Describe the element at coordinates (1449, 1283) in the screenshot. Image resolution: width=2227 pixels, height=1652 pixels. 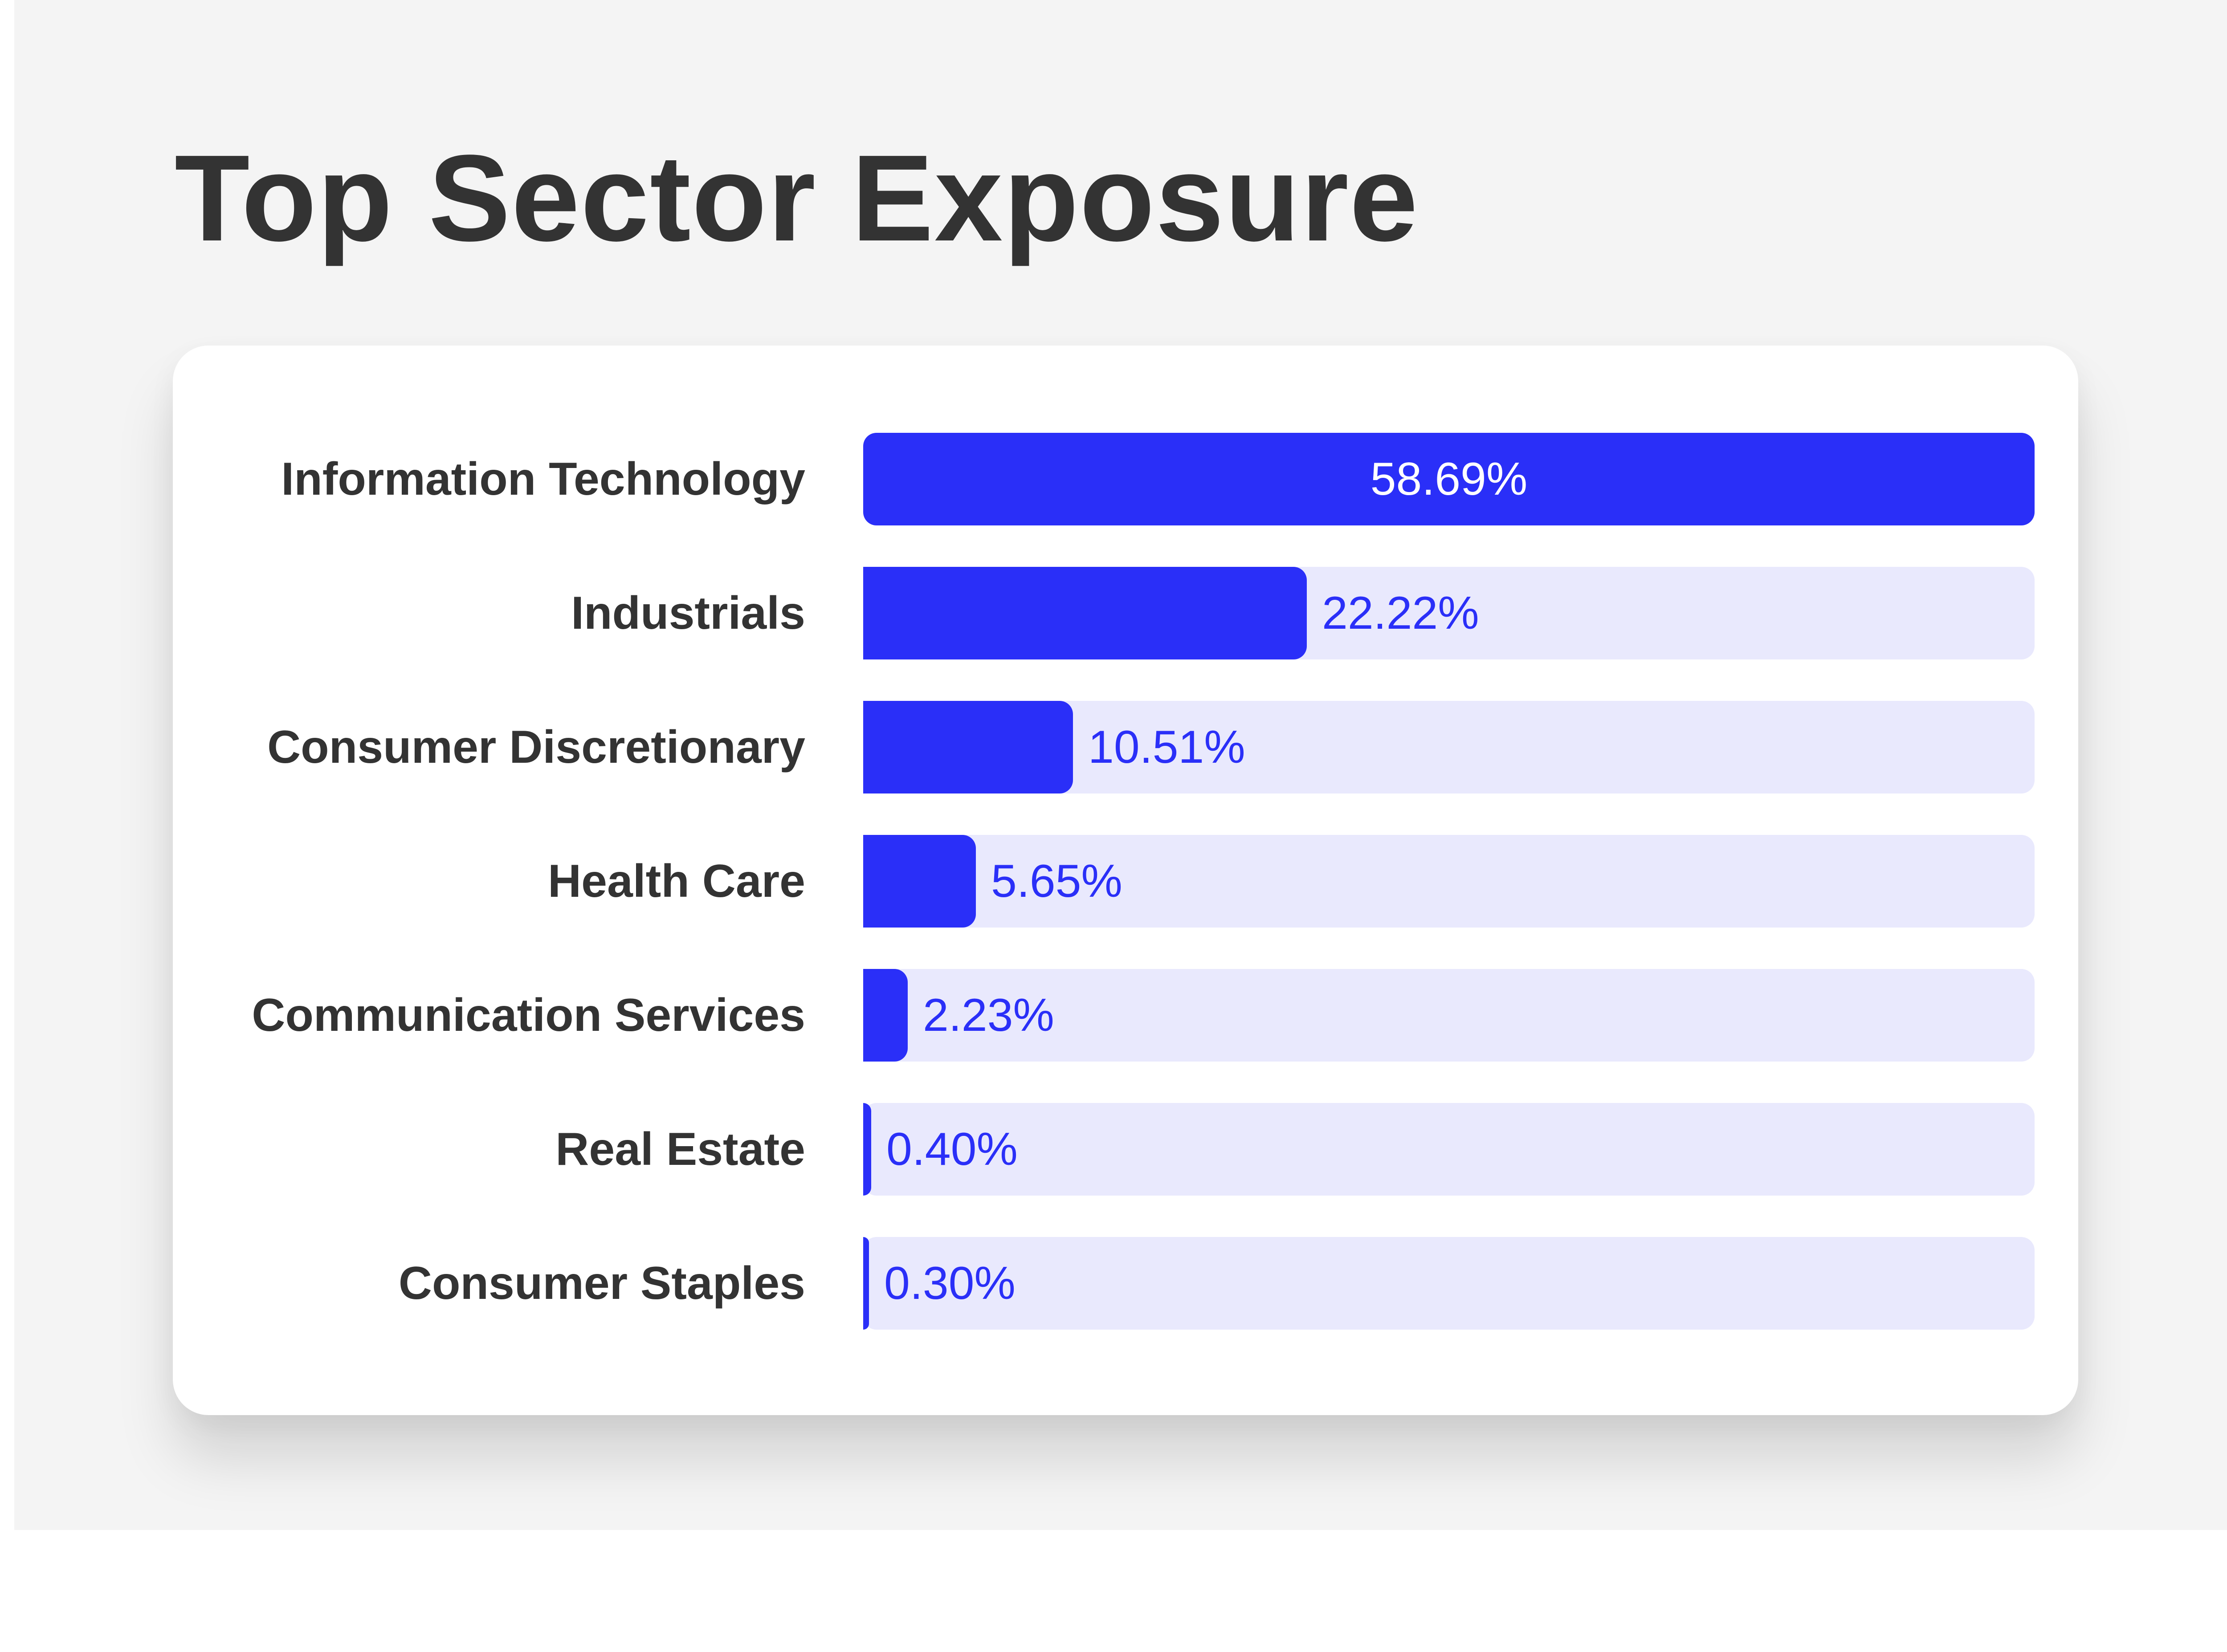
I see `bar-track: 0.30%` at that location.